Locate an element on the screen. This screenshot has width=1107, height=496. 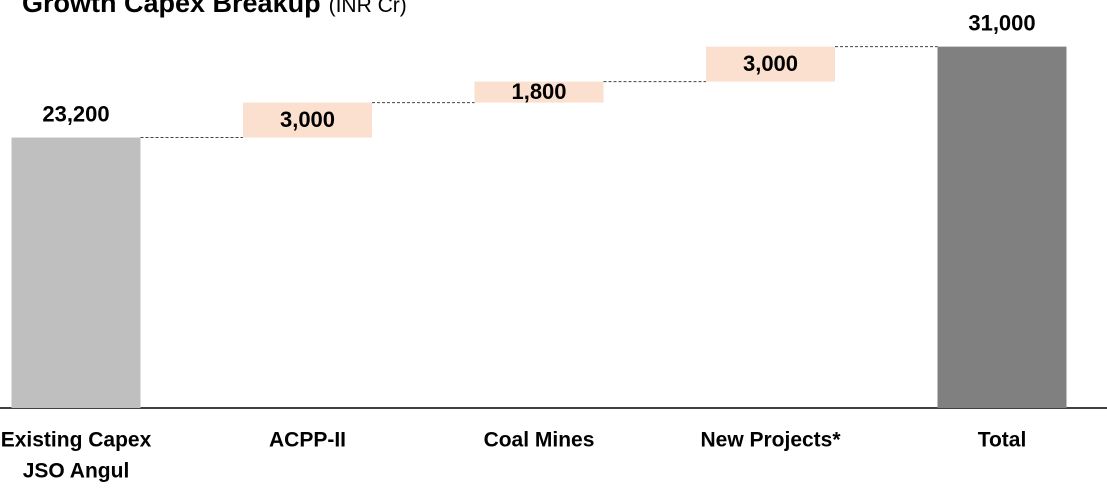
x-tick-label: New Projects* is located at coordinates (770, 440).